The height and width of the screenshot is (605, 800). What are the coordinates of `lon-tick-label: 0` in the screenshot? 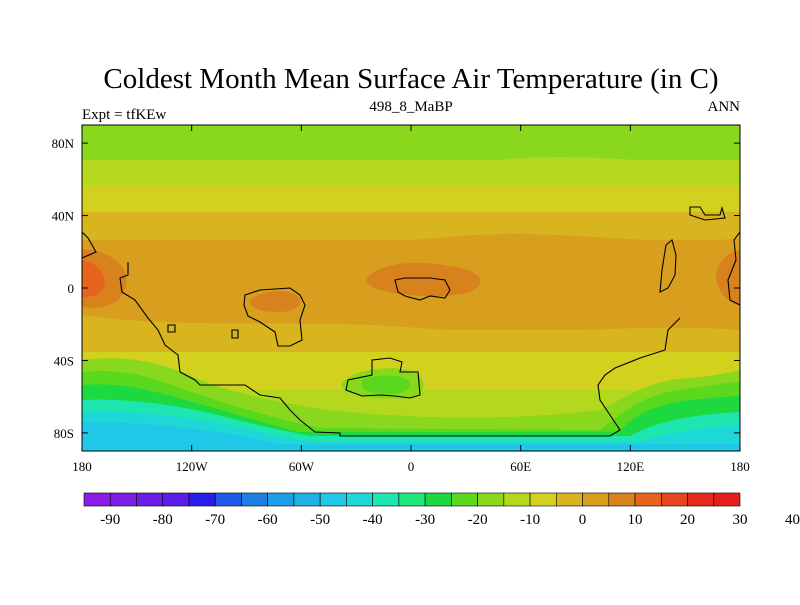 It's located at (411, 466).